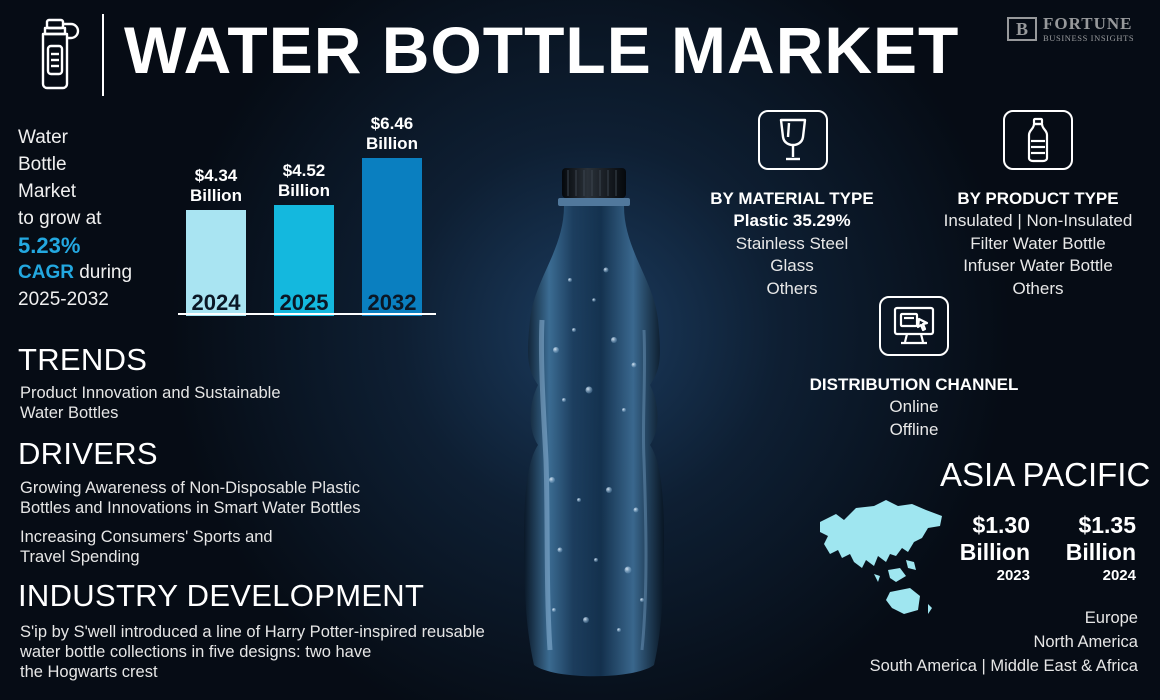  Describe the element at coordinates (1038, 288) in the screenshot. I see `product-item: Others` at that location.